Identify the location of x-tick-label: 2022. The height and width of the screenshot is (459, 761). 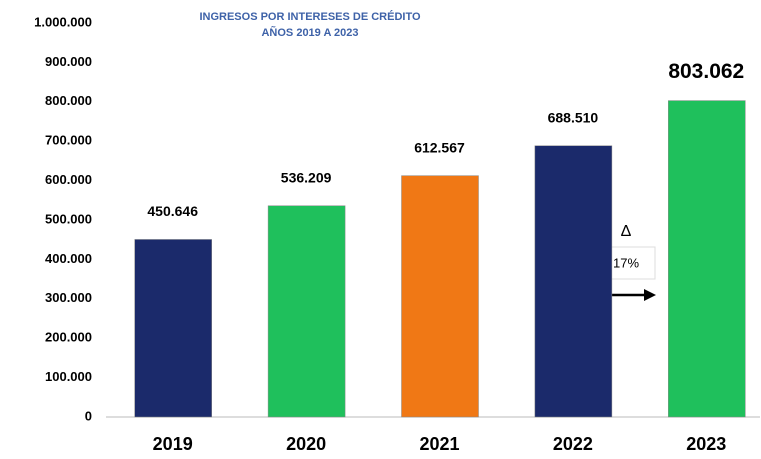
(573, 444).